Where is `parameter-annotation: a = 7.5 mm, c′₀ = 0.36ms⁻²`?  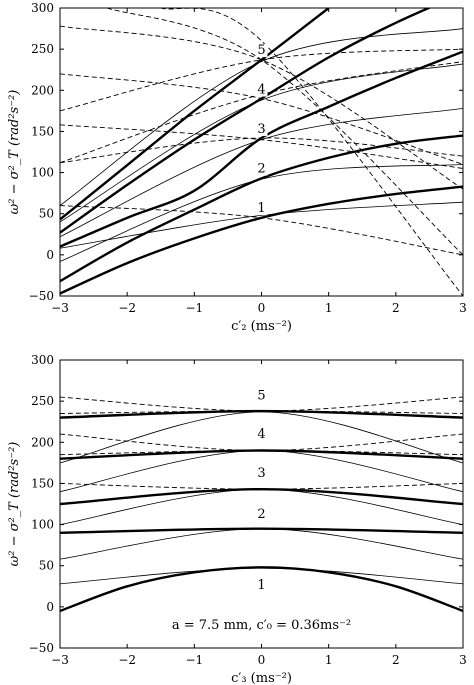 parameter-annotation: a = 7.5 mm, c′₀ = 0.36ms⁻² is located at coordinates (261, 625).